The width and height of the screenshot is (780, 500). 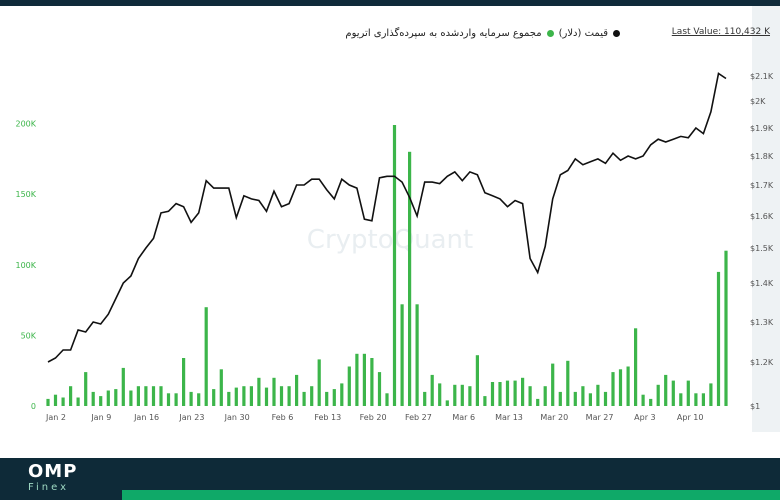 I want to click on left-tick-label: 0, so click(x=33, y=406).